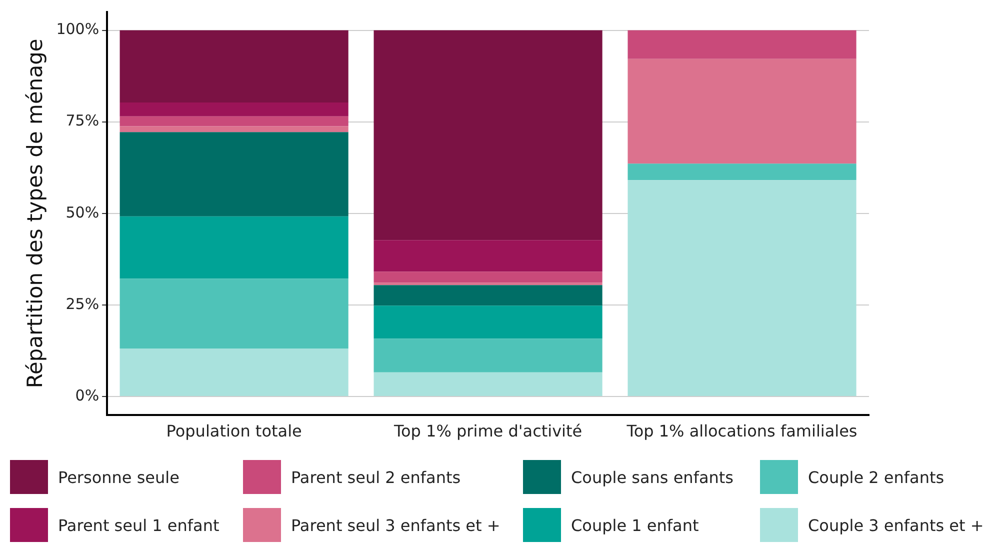 This screenshot has height=545, width=999. Describe the element at coordinates (487, 431) in the screenshot. I see `x-tick-label: Top 1% prime d'activité` at that location.